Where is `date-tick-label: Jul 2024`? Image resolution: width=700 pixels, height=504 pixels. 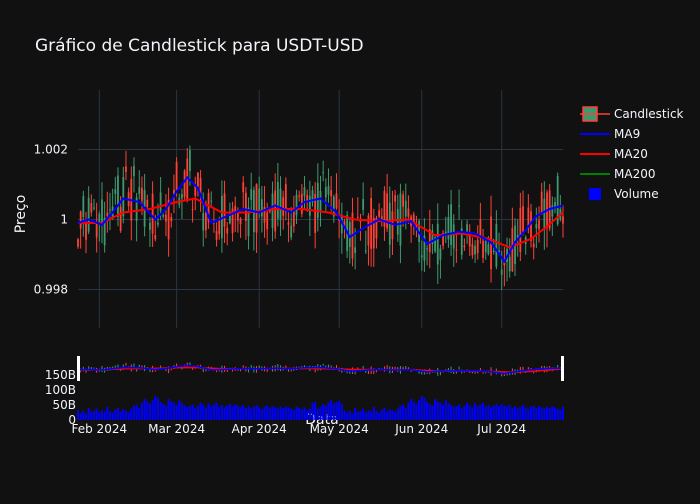
date-tick-label: Jul 2024 is located at coordinates (501, 429).